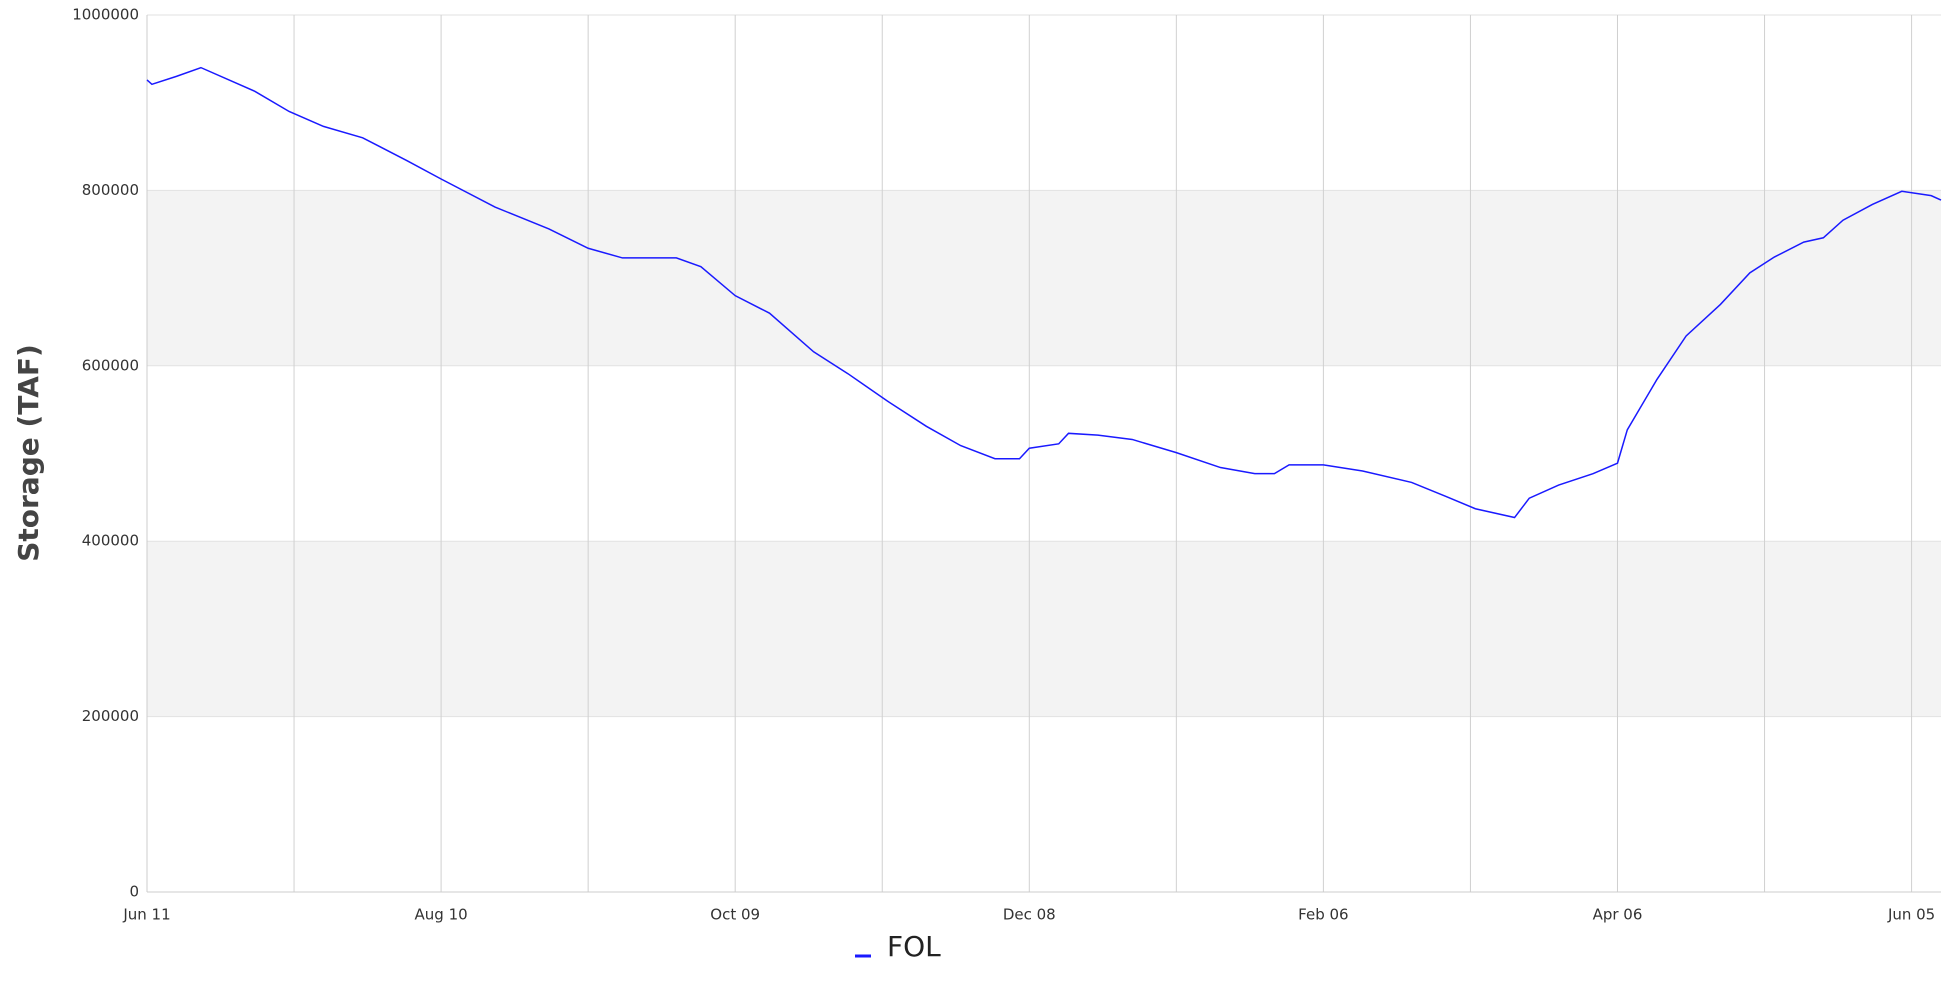 This screenshot has width=1949, height=999. Describe the element at coordinates (110, 716) in the screenshot. I see `y-tick-label: 200000` at that location.